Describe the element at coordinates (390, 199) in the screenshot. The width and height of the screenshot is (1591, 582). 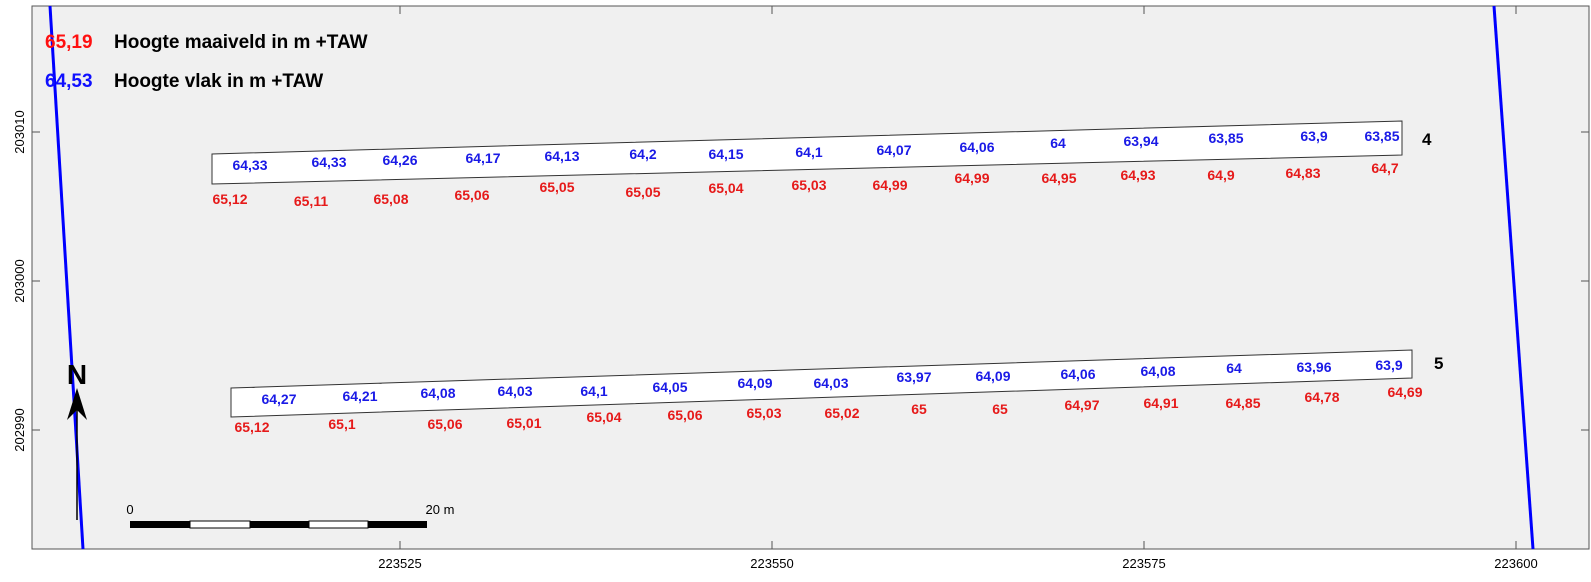
I see `maaiveld-height-label: 65,08` at that location.